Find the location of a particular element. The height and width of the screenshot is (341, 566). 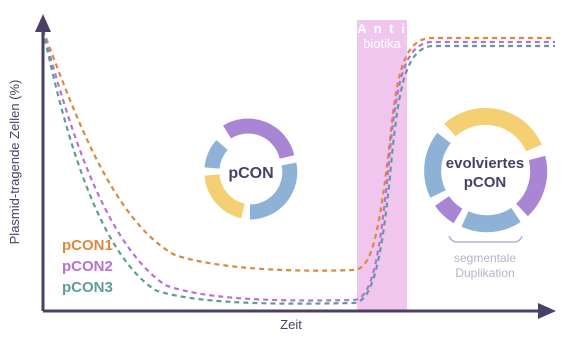

y-axis-arrow-icon is located at coordinates (43, 23).